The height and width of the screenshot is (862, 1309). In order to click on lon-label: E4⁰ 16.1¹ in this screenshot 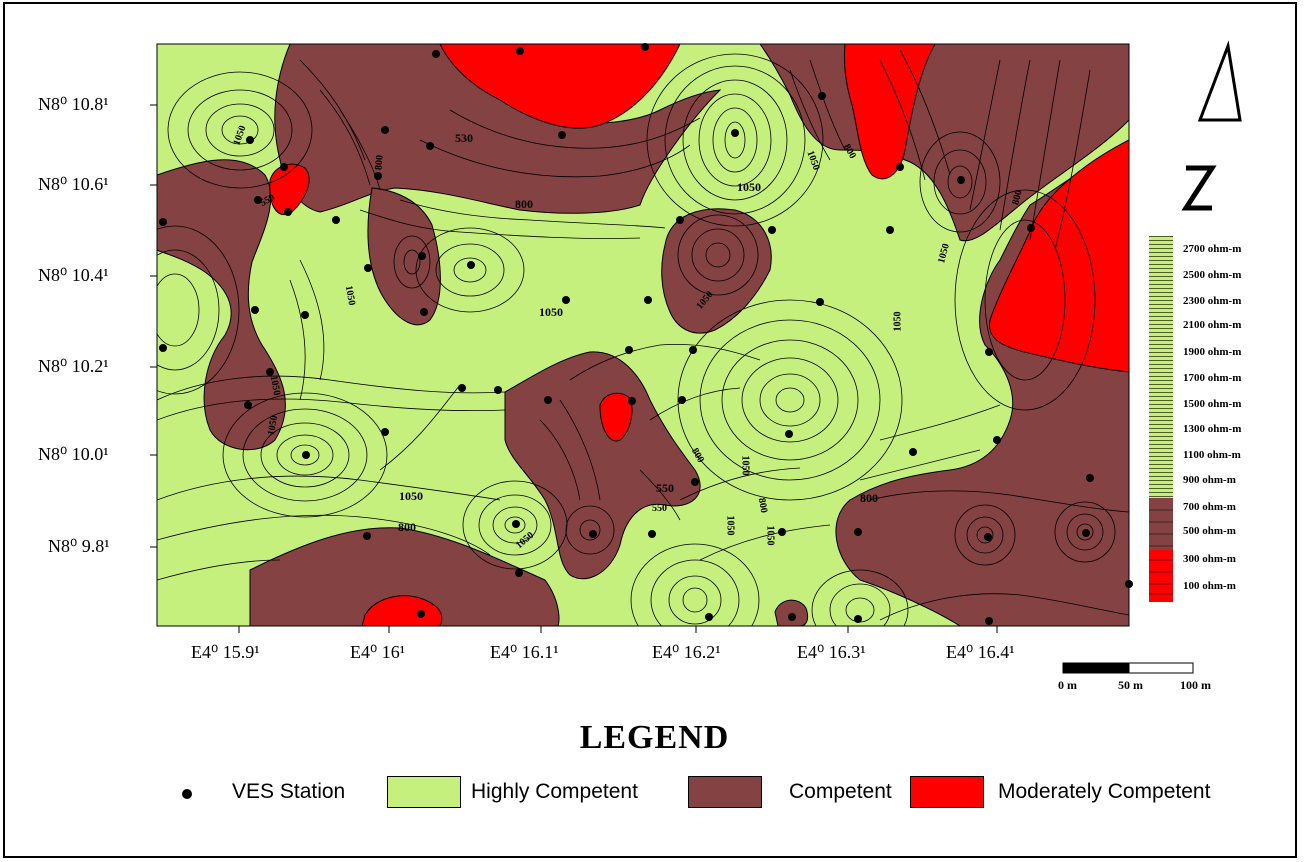, I will do `click(524, 652)`.